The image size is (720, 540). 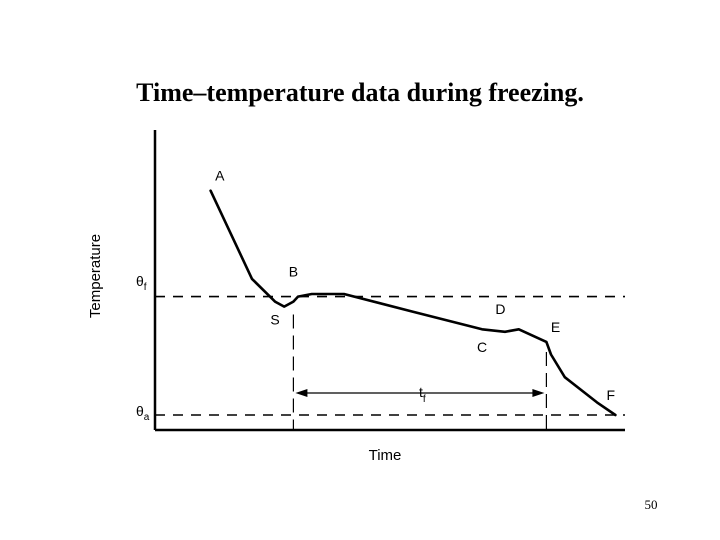 I want to click on page-number: 50, so click(x=651, y=504).